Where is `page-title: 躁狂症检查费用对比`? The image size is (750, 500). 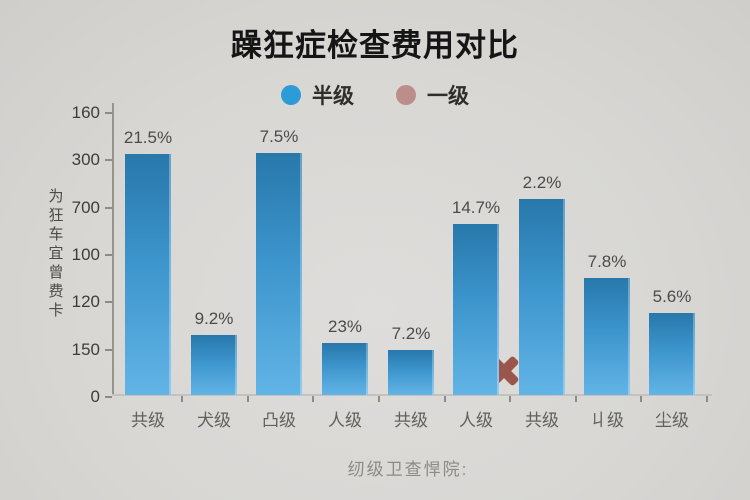
page-title: 躁狂症检查费用对比 is located at coordinates (375, 45).